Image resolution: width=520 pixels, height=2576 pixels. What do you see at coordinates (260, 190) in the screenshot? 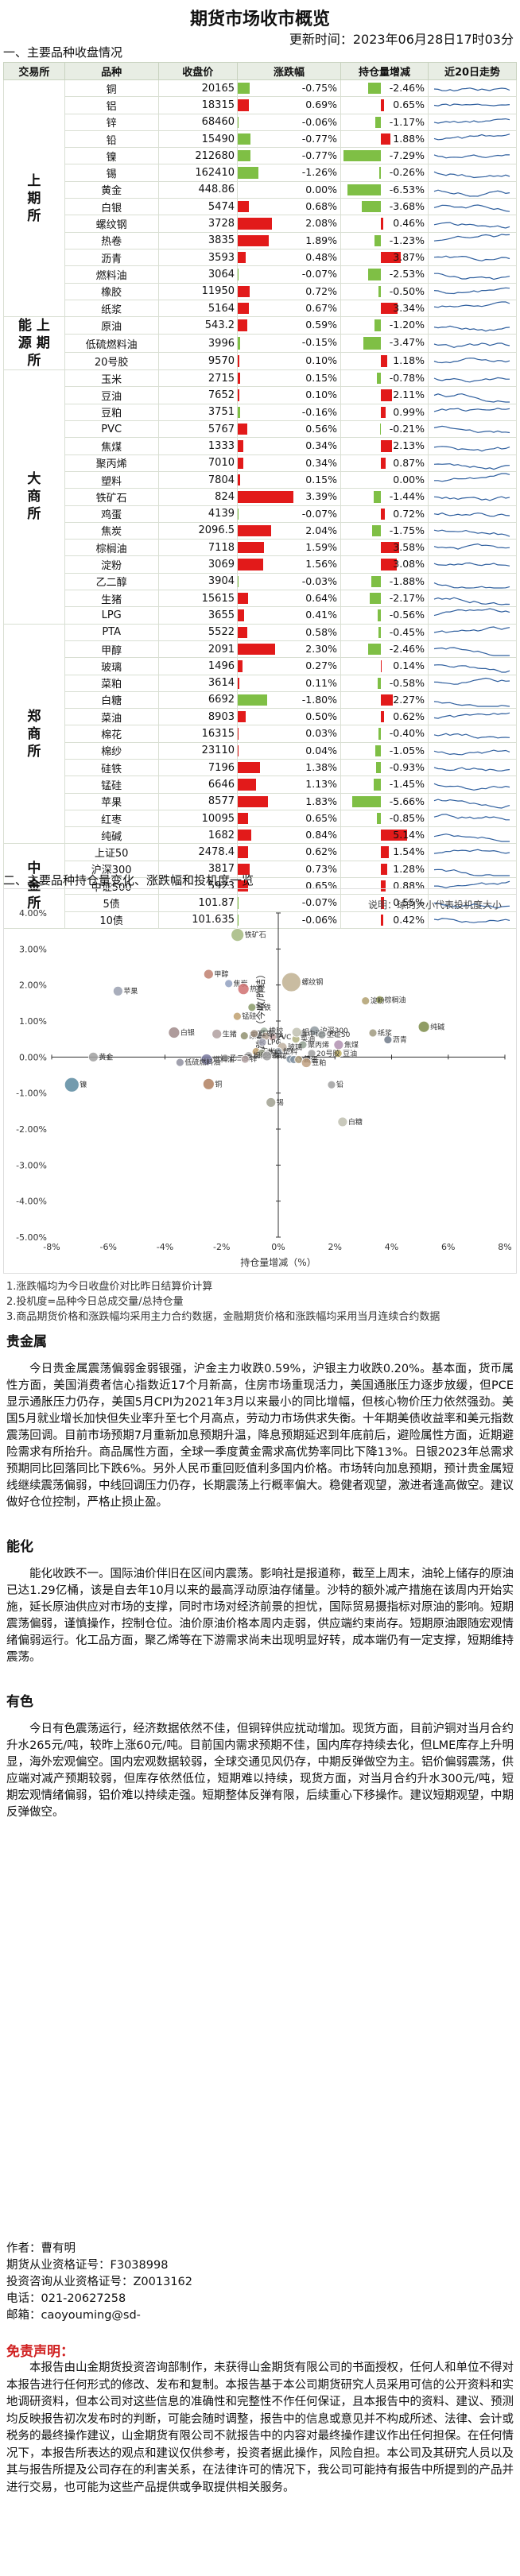
I see `table-row: 黄金 448.86 0.00% -6.53%` at bounding box center [260, 190].